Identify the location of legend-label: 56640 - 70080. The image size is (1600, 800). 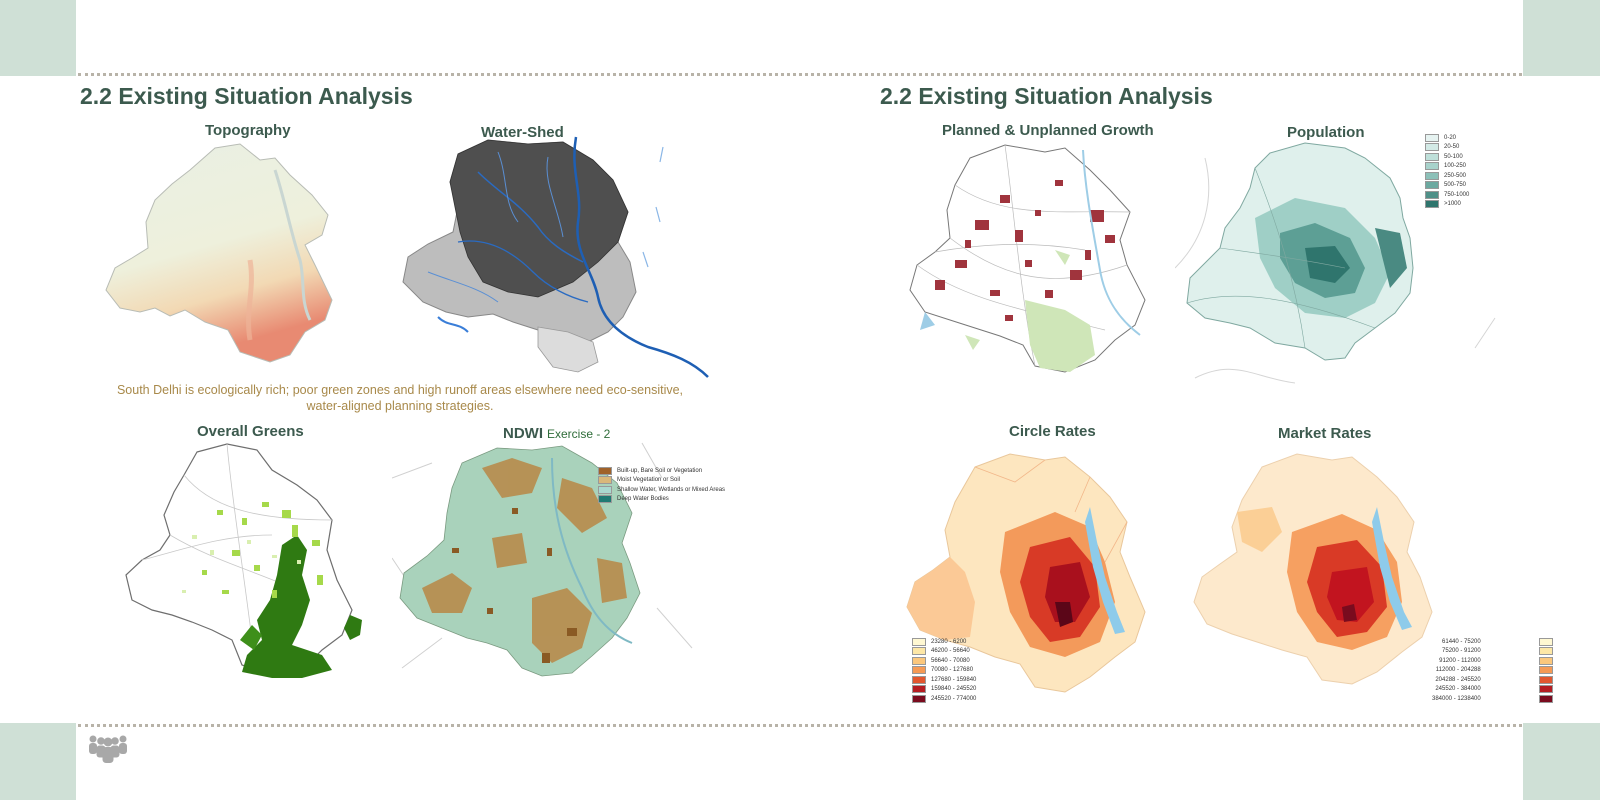
(950, 660).